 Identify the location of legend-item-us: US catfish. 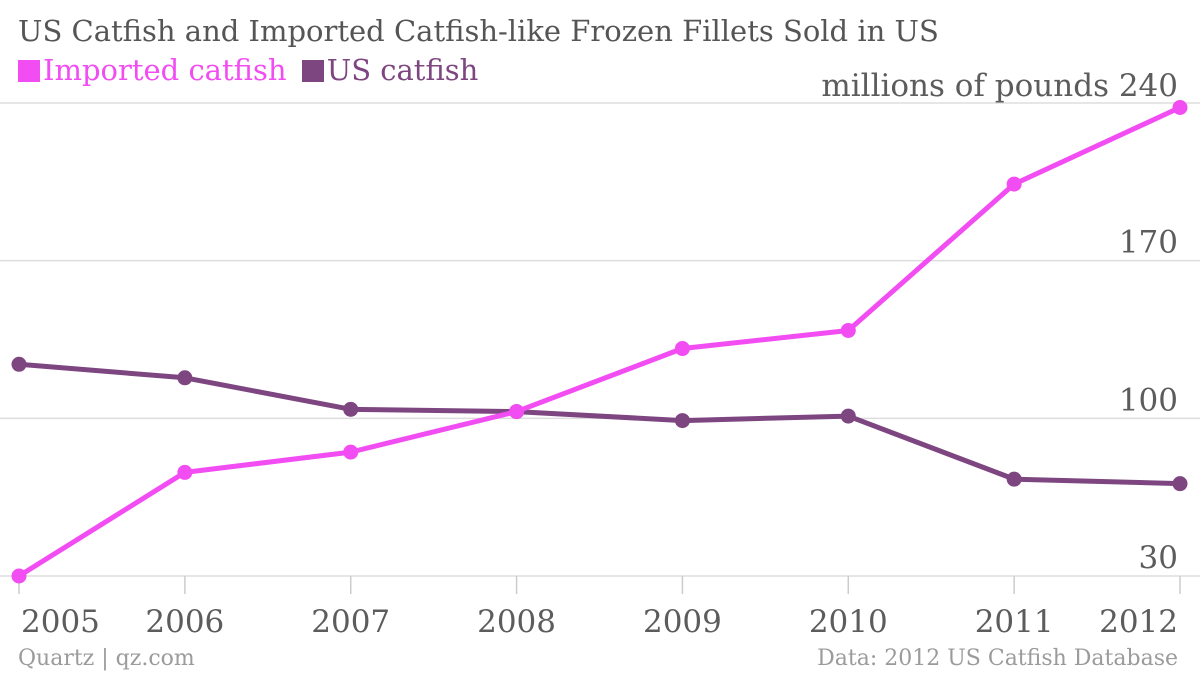
(390, 70).